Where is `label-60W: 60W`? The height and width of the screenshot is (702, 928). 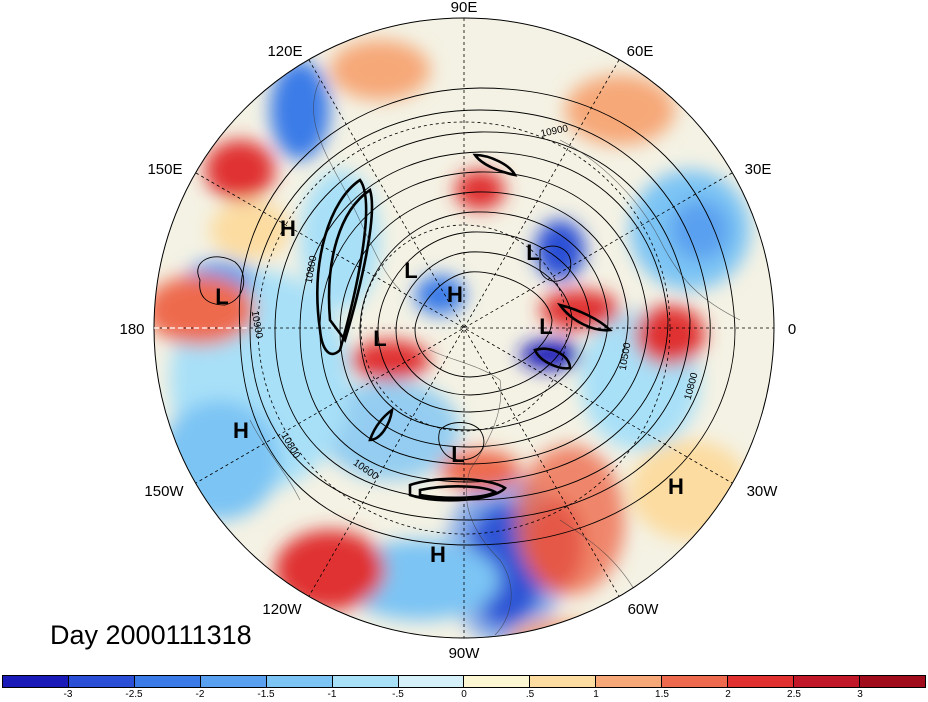
label-60W: 60W is located at coordinates (644, 609).